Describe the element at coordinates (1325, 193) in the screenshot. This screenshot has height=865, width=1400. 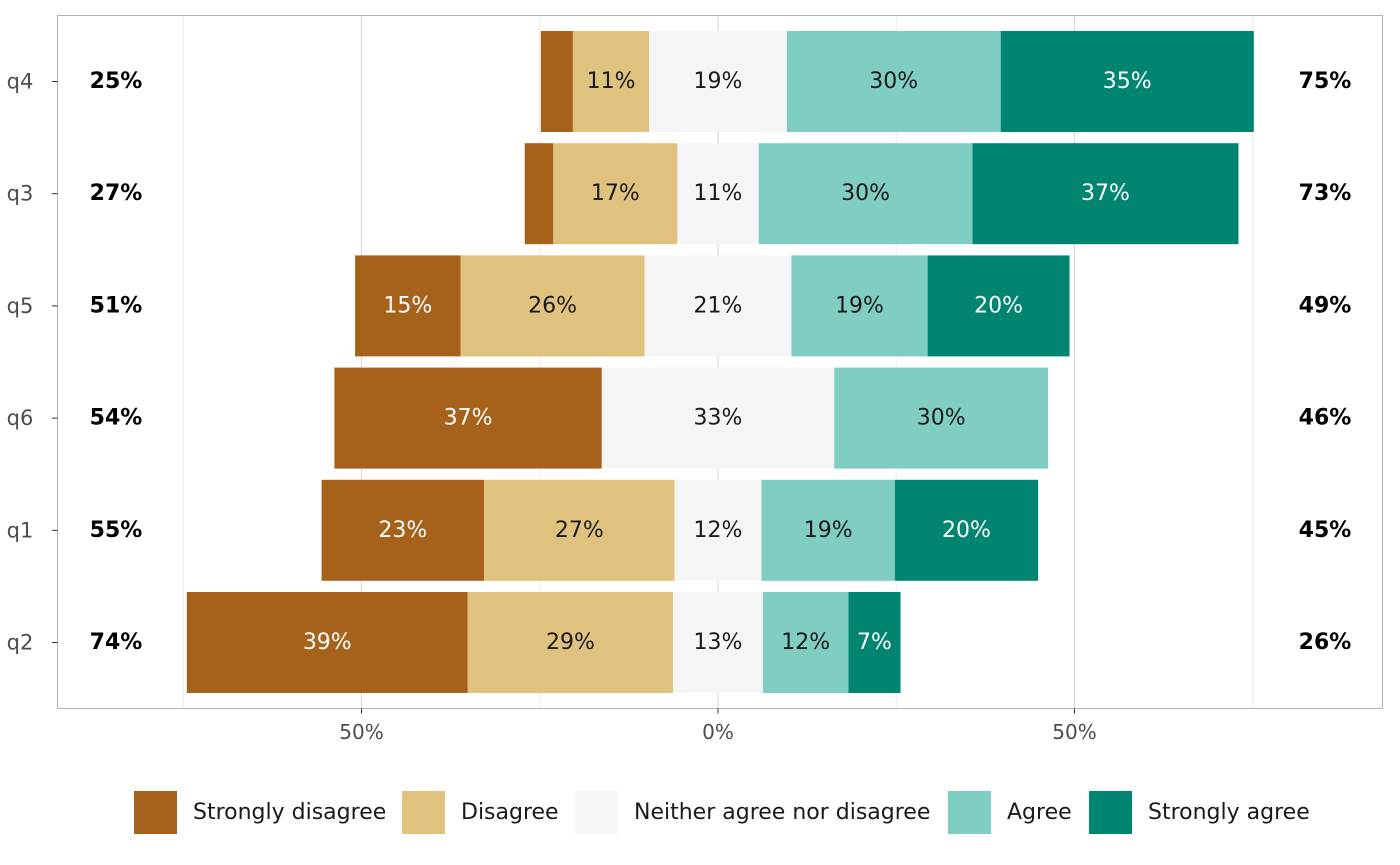
I see `right-total-label: 73%` at that location.